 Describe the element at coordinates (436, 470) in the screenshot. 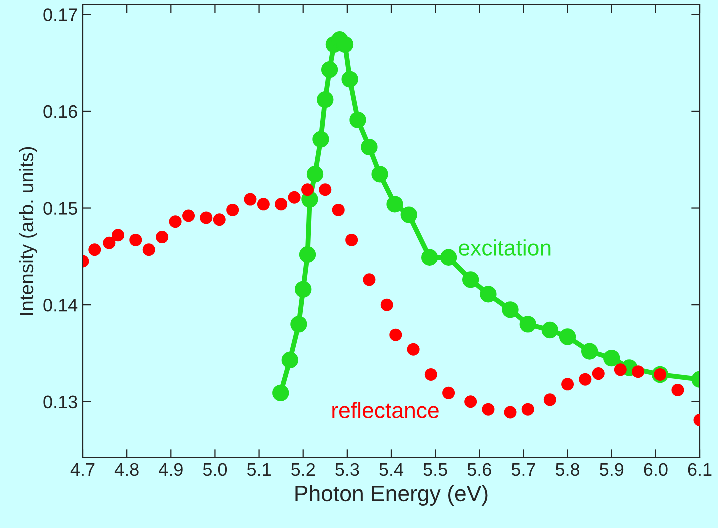

I see `x-tick-label: 5.5` at that location.